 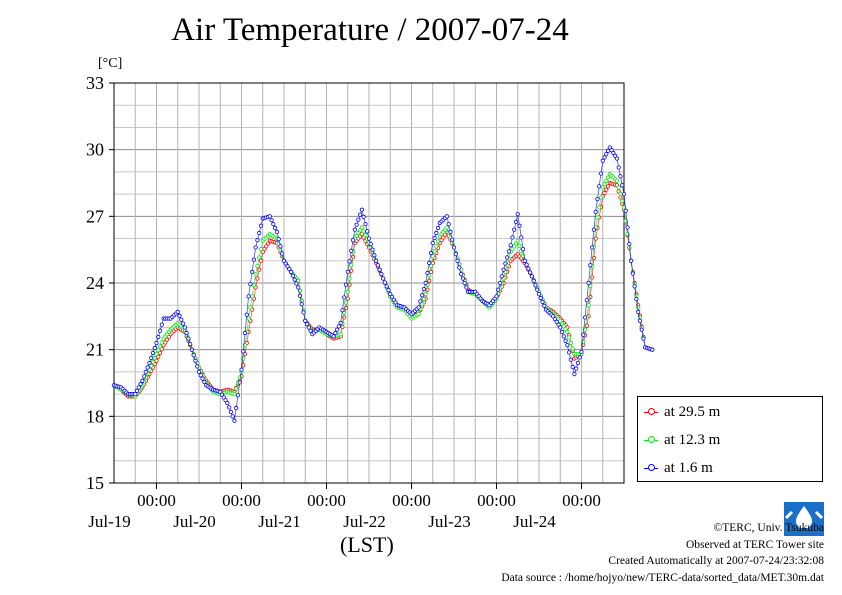 What do you see at coordinates (768, 528) in the screenshot?
I see `copyright-text: ©TERC, Univ. Tsukuba` at bounding box center [768, 528].